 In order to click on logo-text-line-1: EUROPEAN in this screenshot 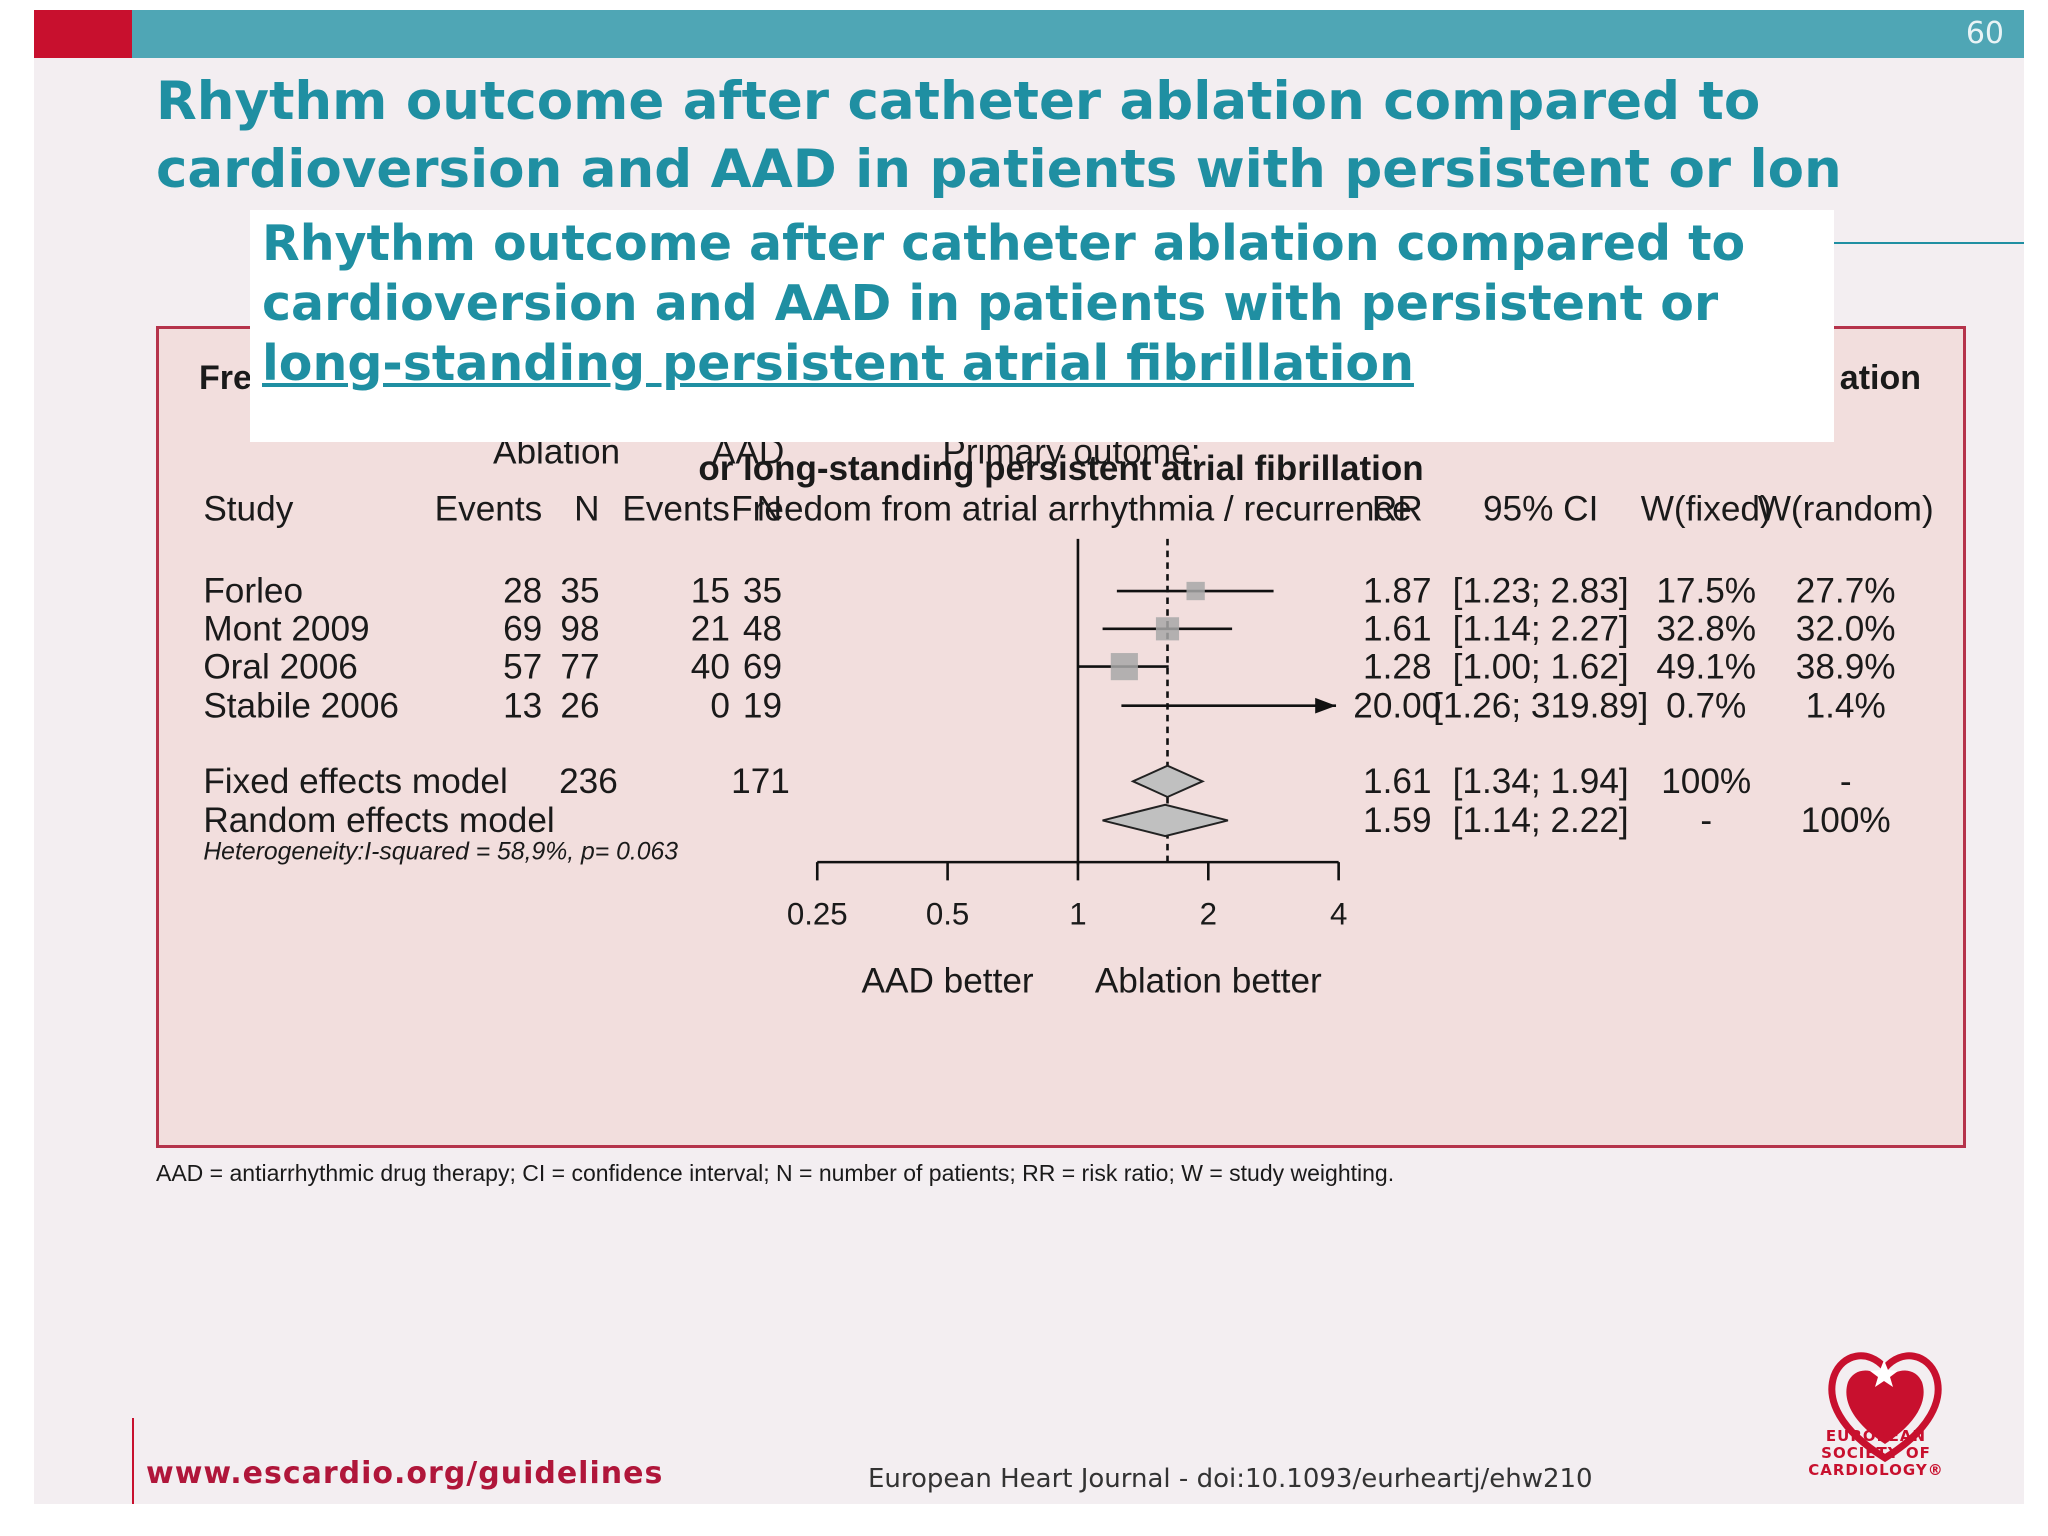, I will do `click(1876, 1436)`.